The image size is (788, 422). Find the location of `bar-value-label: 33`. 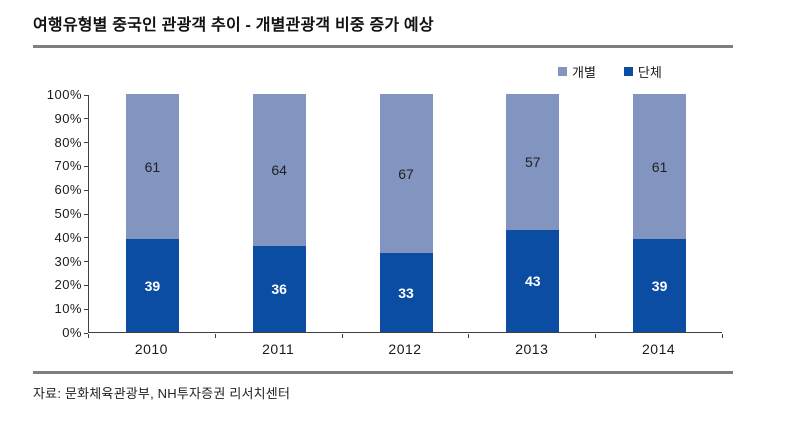

bar-value-label: 33 is located at coordinates (406, 292).